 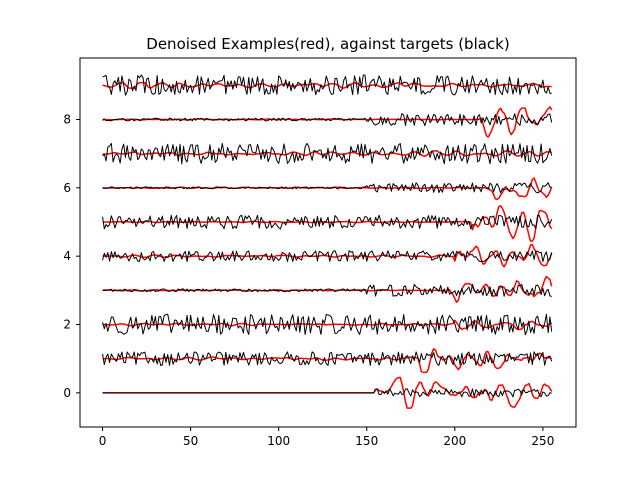 I want to click on y-tick-label: 8, so click(x=67, y=120).